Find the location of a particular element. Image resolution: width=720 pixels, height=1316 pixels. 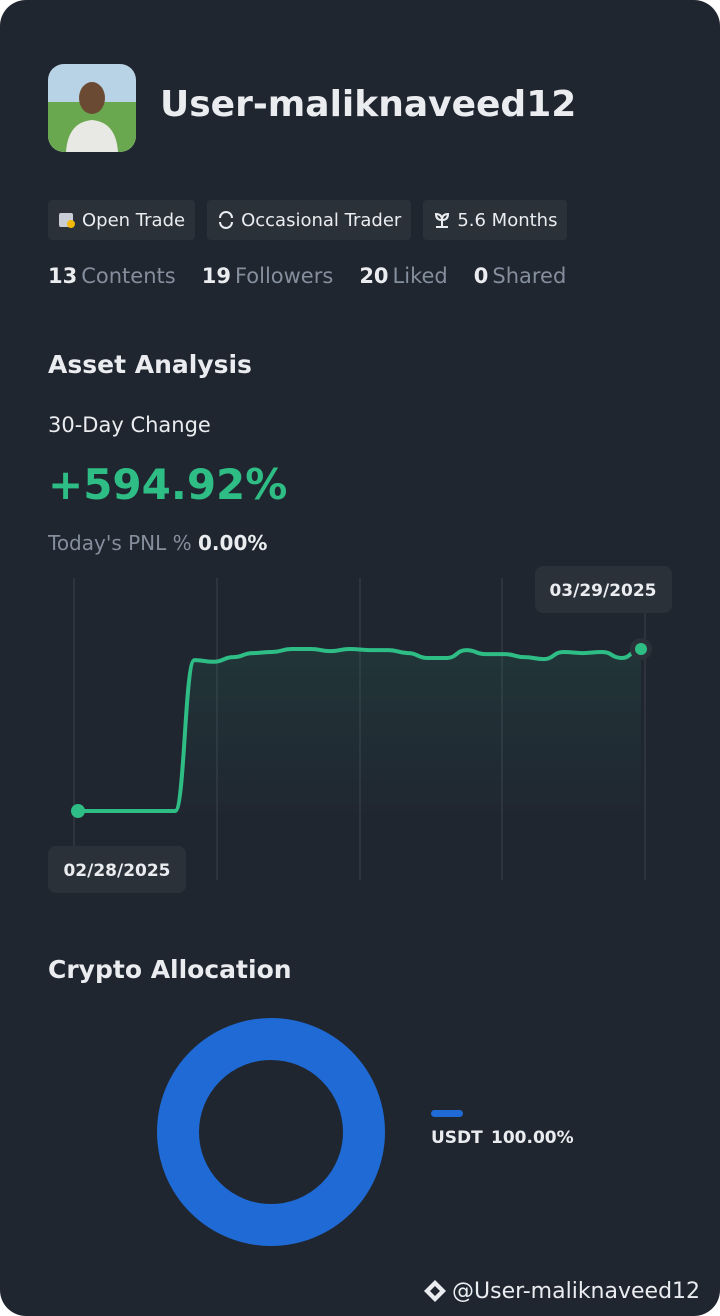

start-point is located at coordinates (78, 811).